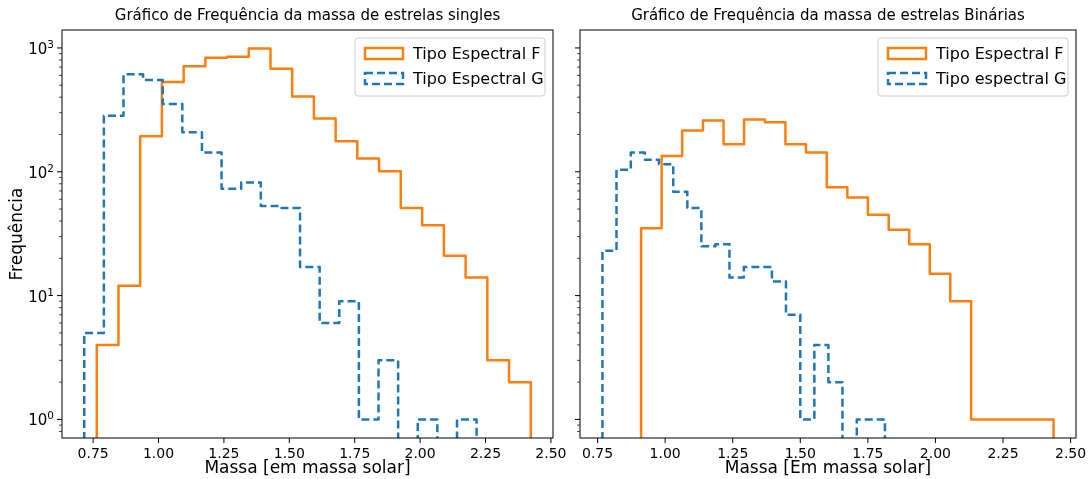  I want to click on y-tick-label: 10$^{3}$, so click(41, 47).